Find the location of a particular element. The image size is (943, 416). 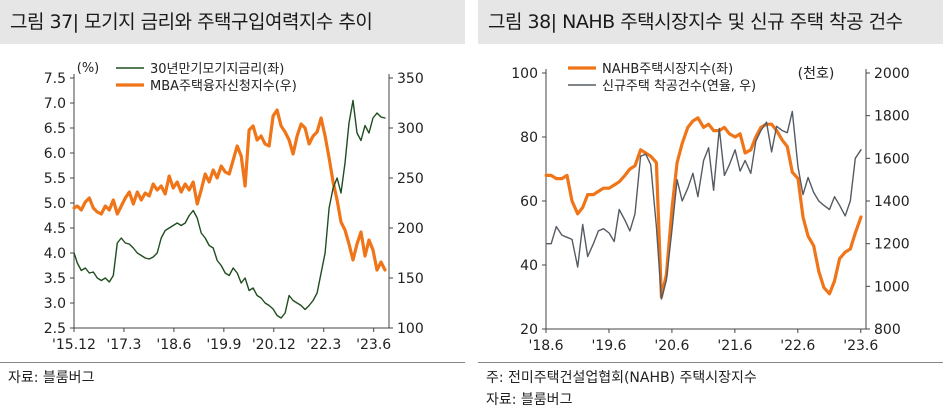

legend-label: NAHB주택시장지수(좌) is located at coordinates (667, 69).